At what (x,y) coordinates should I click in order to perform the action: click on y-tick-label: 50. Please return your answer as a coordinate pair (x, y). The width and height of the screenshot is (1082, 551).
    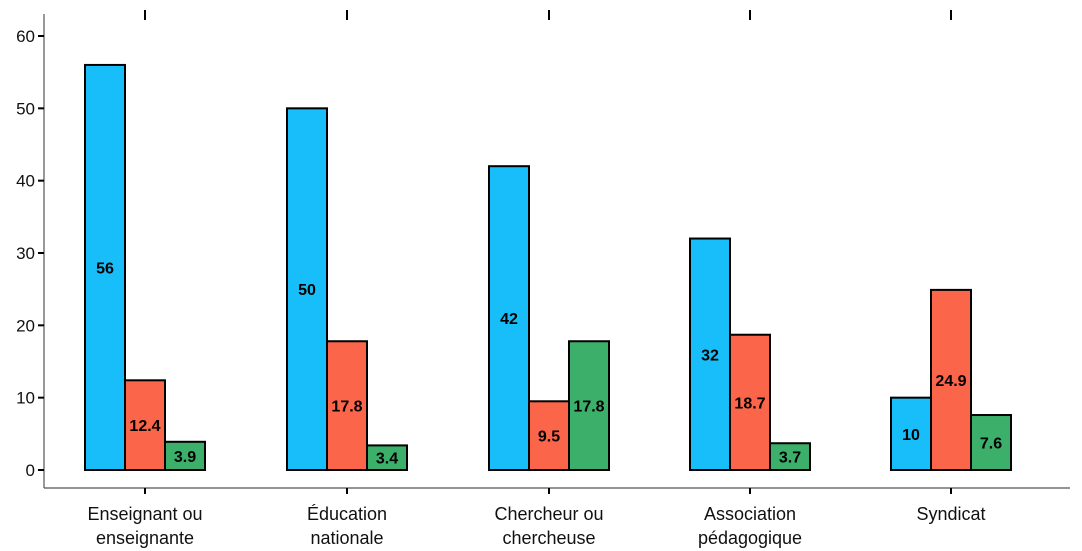
    Looking at the image, I should click on (25, 108).